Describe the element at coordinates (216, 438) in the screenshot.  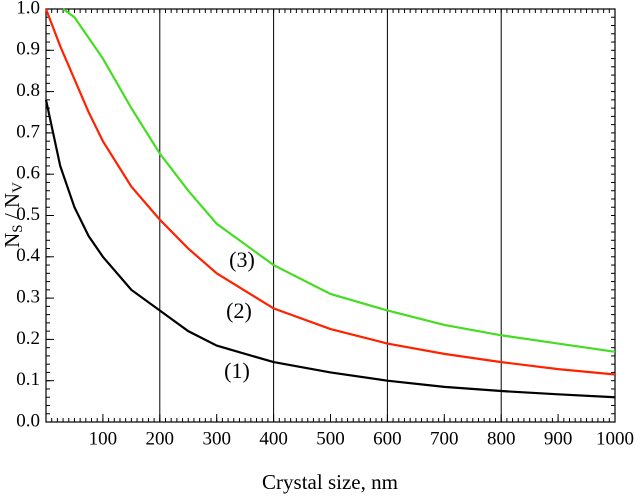
I see `x-tick-label: 300` at that location.